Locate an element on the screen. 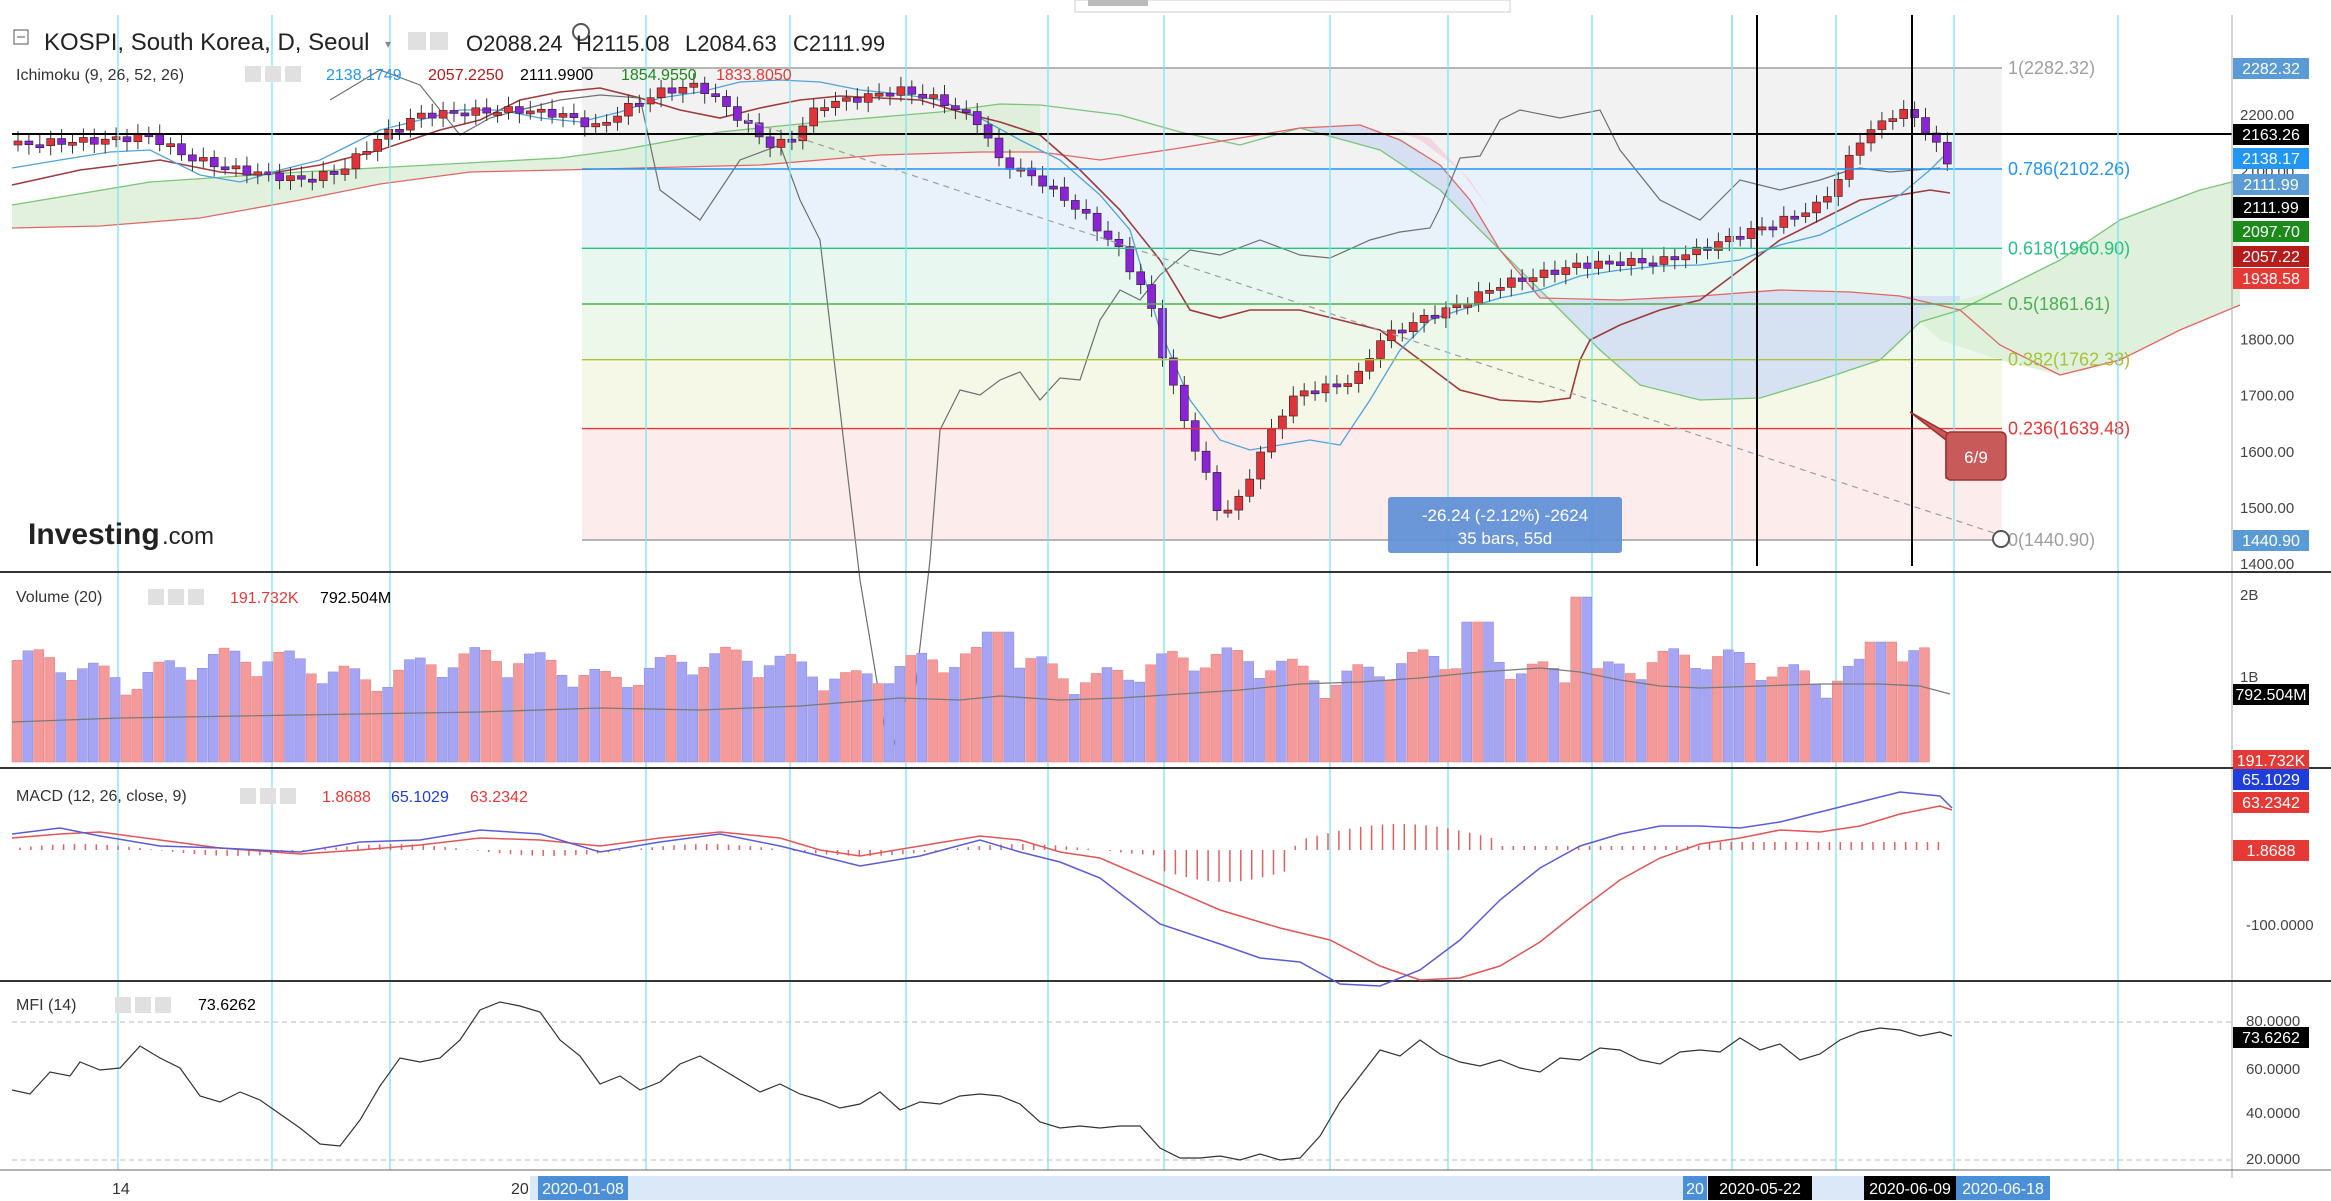 The image size is (2331, 1201). mfi-close-icon is located at coordinates (163, 1005).